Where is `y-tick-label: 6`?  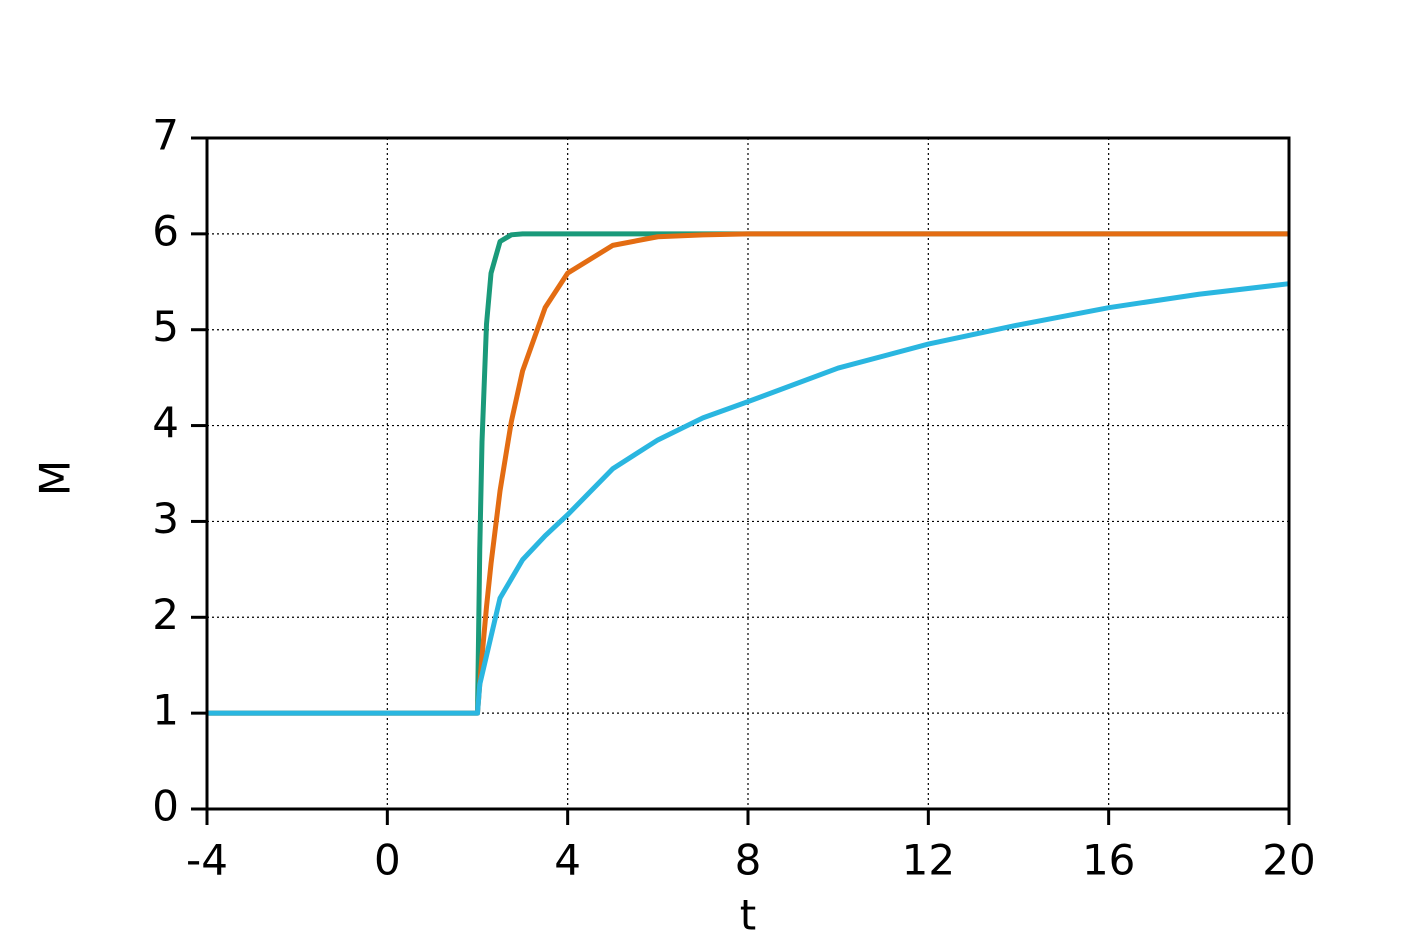 y-tick-label: 6 is located at coordinates (165, 230).